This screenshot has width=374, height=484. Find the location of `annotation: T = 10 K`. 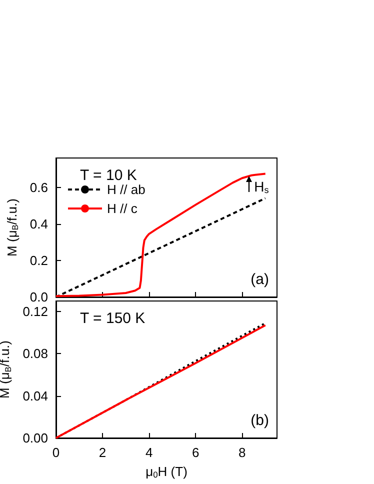

annotation: T = 10 K is located at coordinates (108, 175).